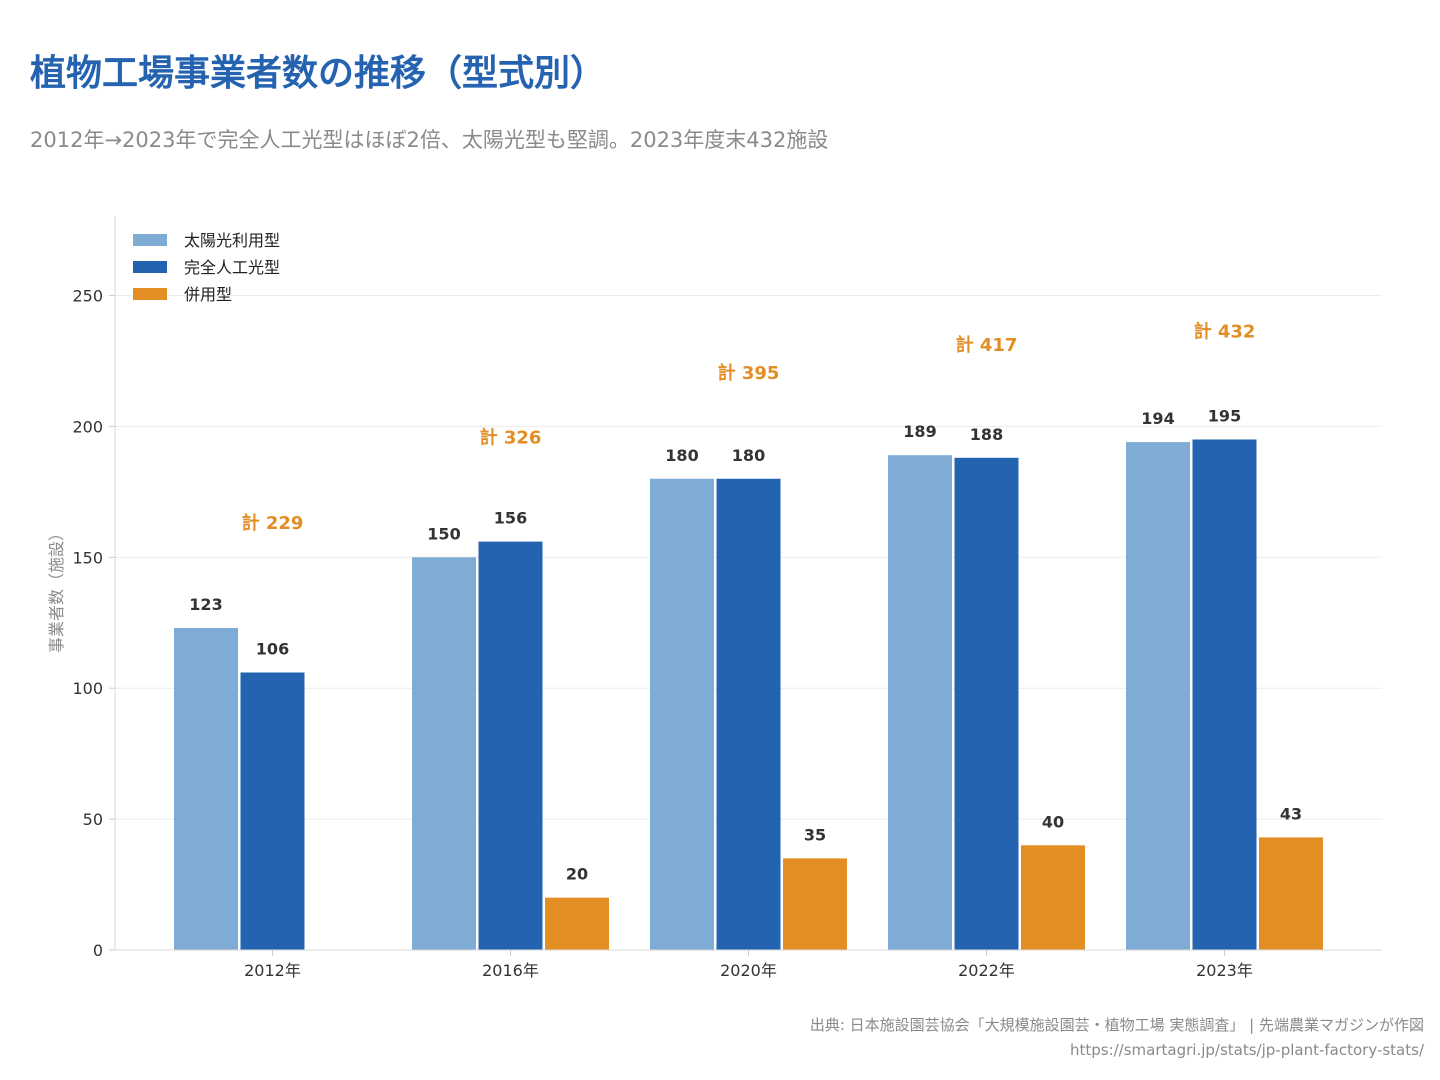 The image size is (1440, 1080). What do you see at coordinates (987, 345) in the screenshot?
I see `total-label: 計 417` at bounding box center [987, 345].